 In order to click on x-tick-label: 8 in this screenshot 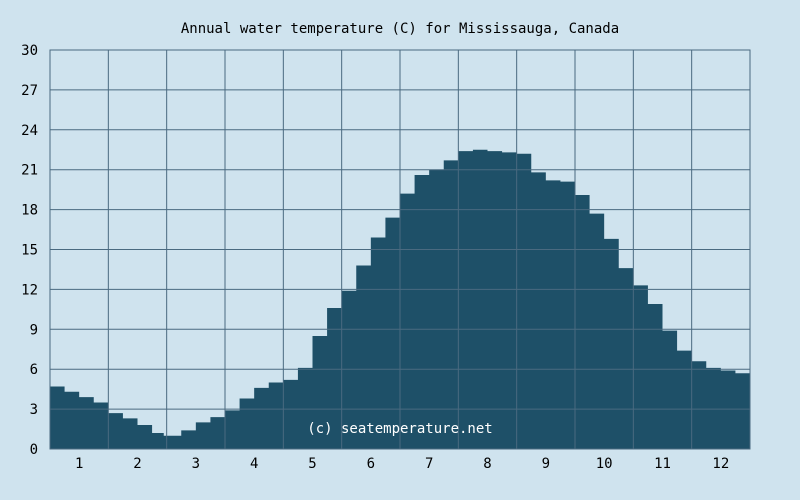, I will do `click(487, 464)`.